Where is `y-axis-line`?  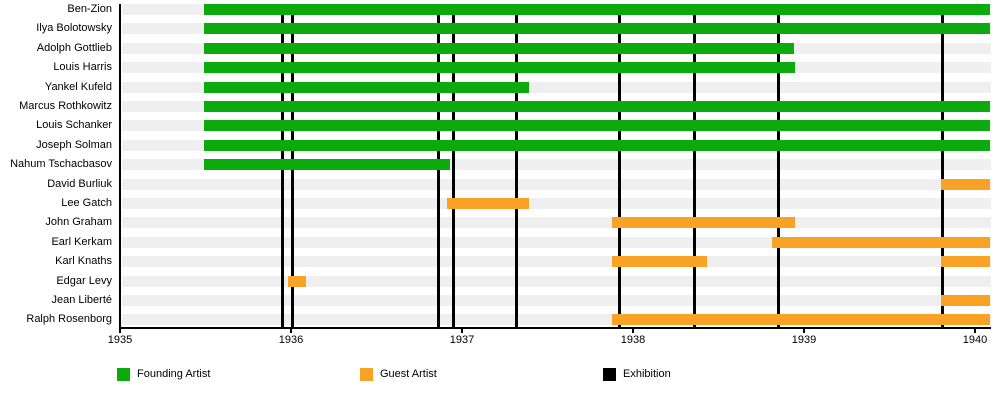 y-axis-line is located at coordinates (120, 167).